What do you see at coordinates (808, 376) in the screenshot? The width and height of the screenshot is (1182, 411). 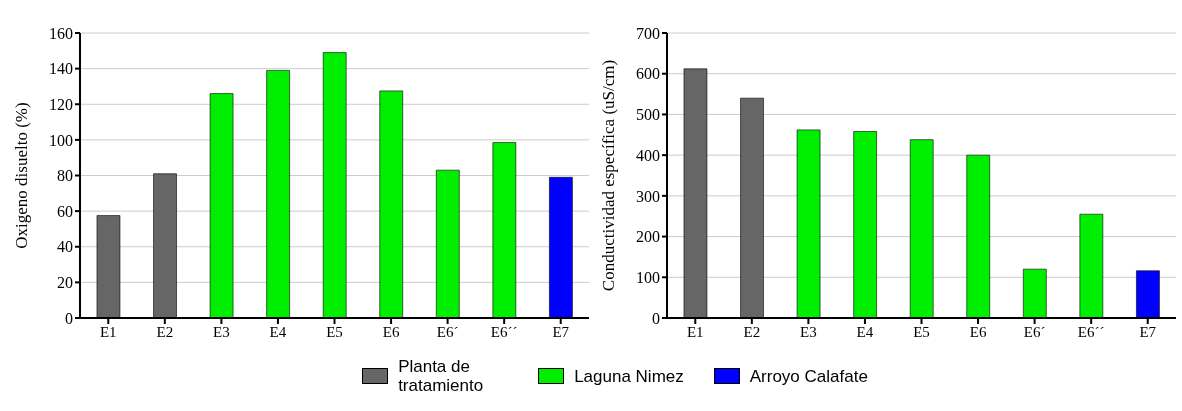 I see `legend-label: Arroyo Calafate` at bounding box center [808, 376].